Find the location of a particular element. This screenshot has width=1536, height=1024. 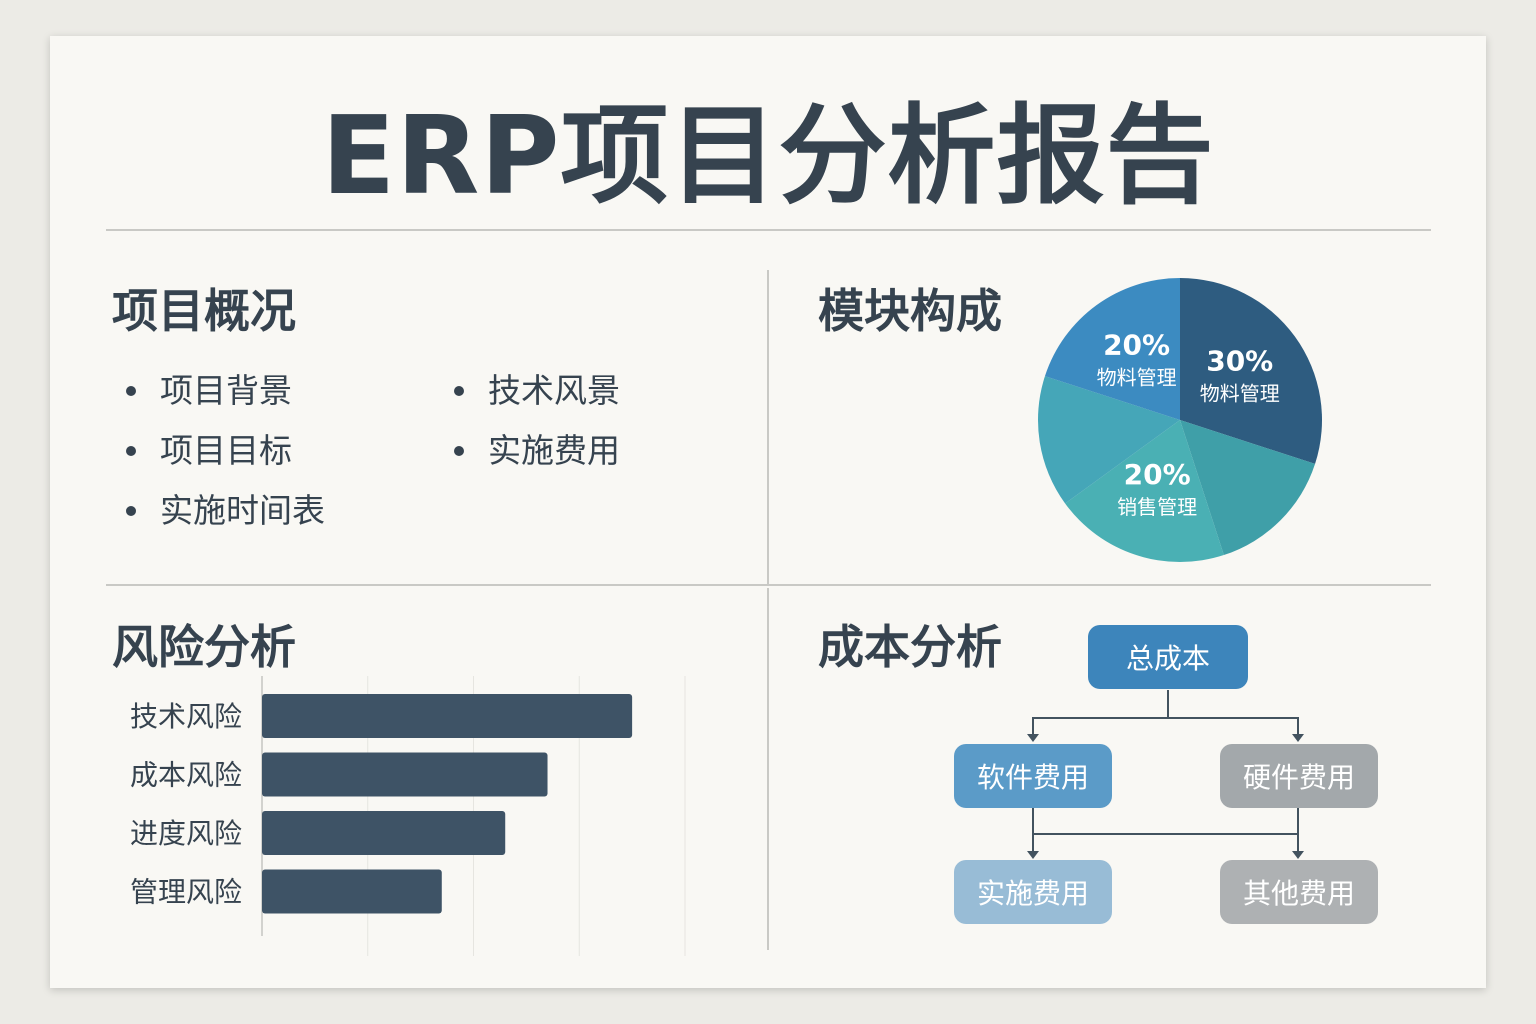

risk-category-label: 成本风险 is located at coordinates (186, 775).